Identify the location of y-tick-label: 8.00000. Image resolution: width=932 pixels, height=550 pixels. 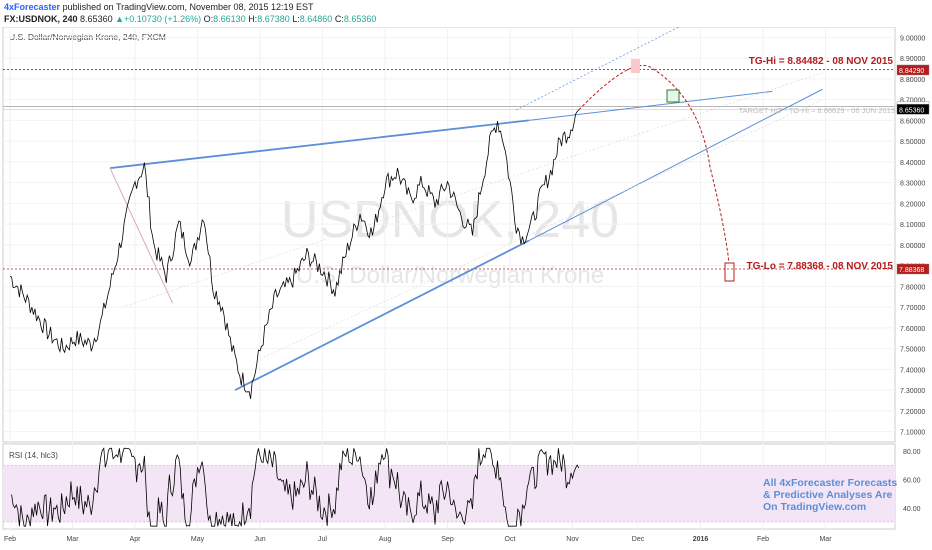
(912, 246).